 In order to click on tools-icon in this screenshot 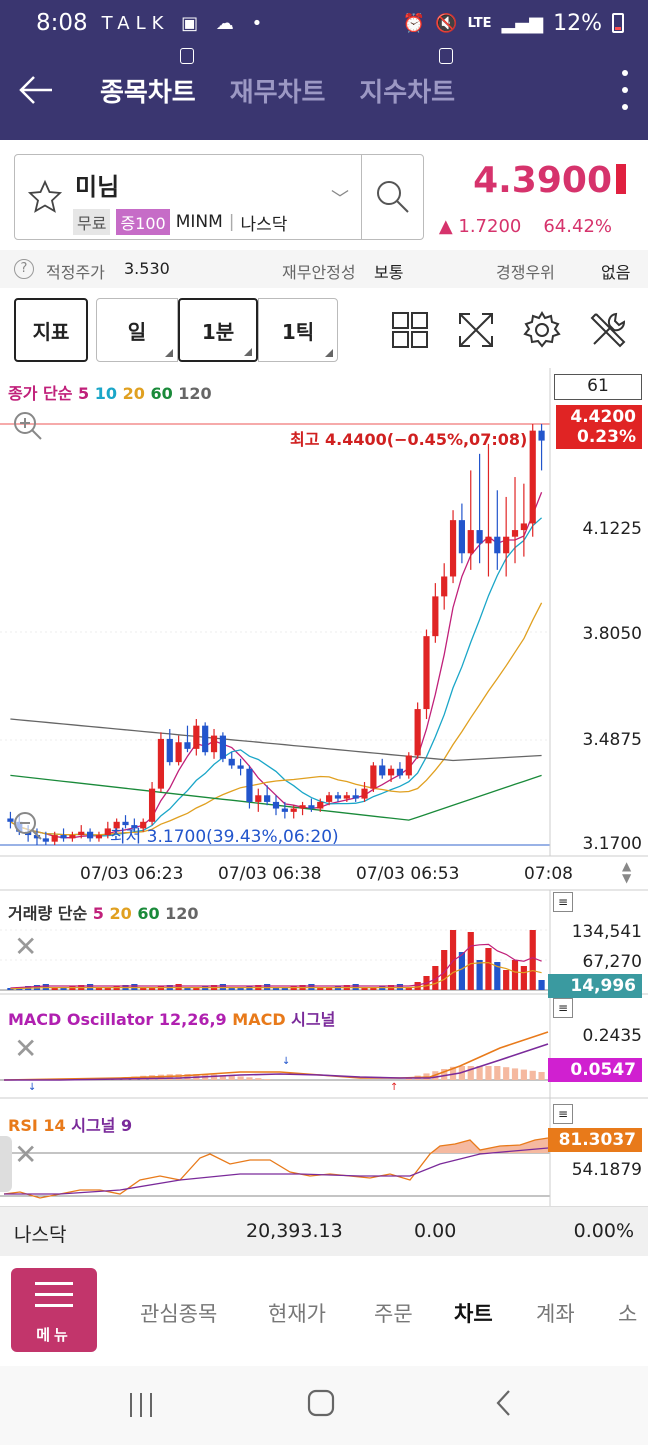, I will do `click(608, 330)`.